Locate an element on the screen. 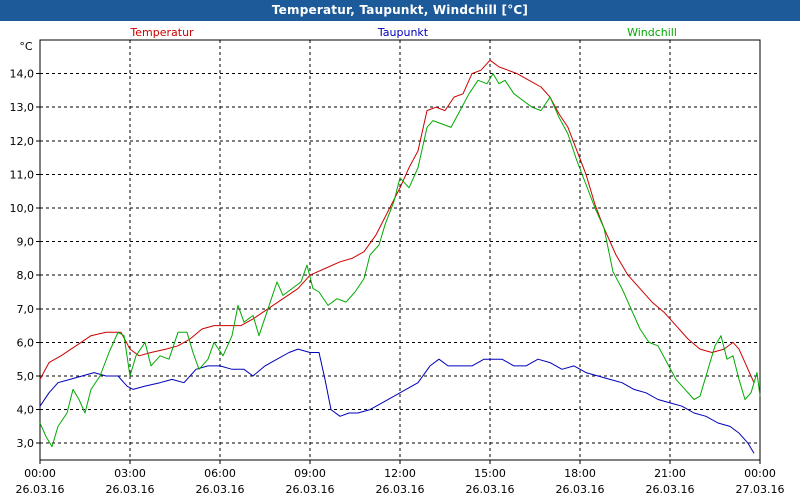  x-tick-time: 18:00 is located at coordinates (580, 473).